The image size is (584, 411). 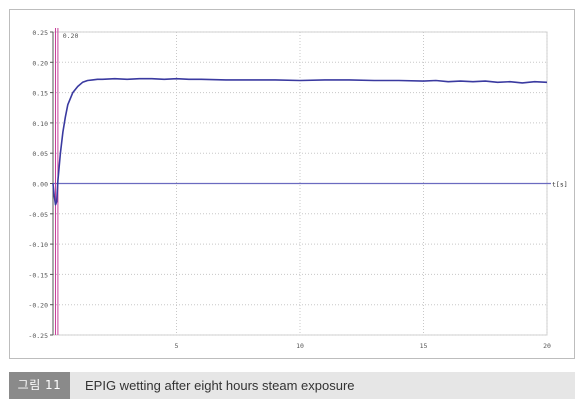 What do you see at coordinates (40, 154) in the screenshot?
I see `y-tick-label: 0.05` at bounding box center [40, 154].